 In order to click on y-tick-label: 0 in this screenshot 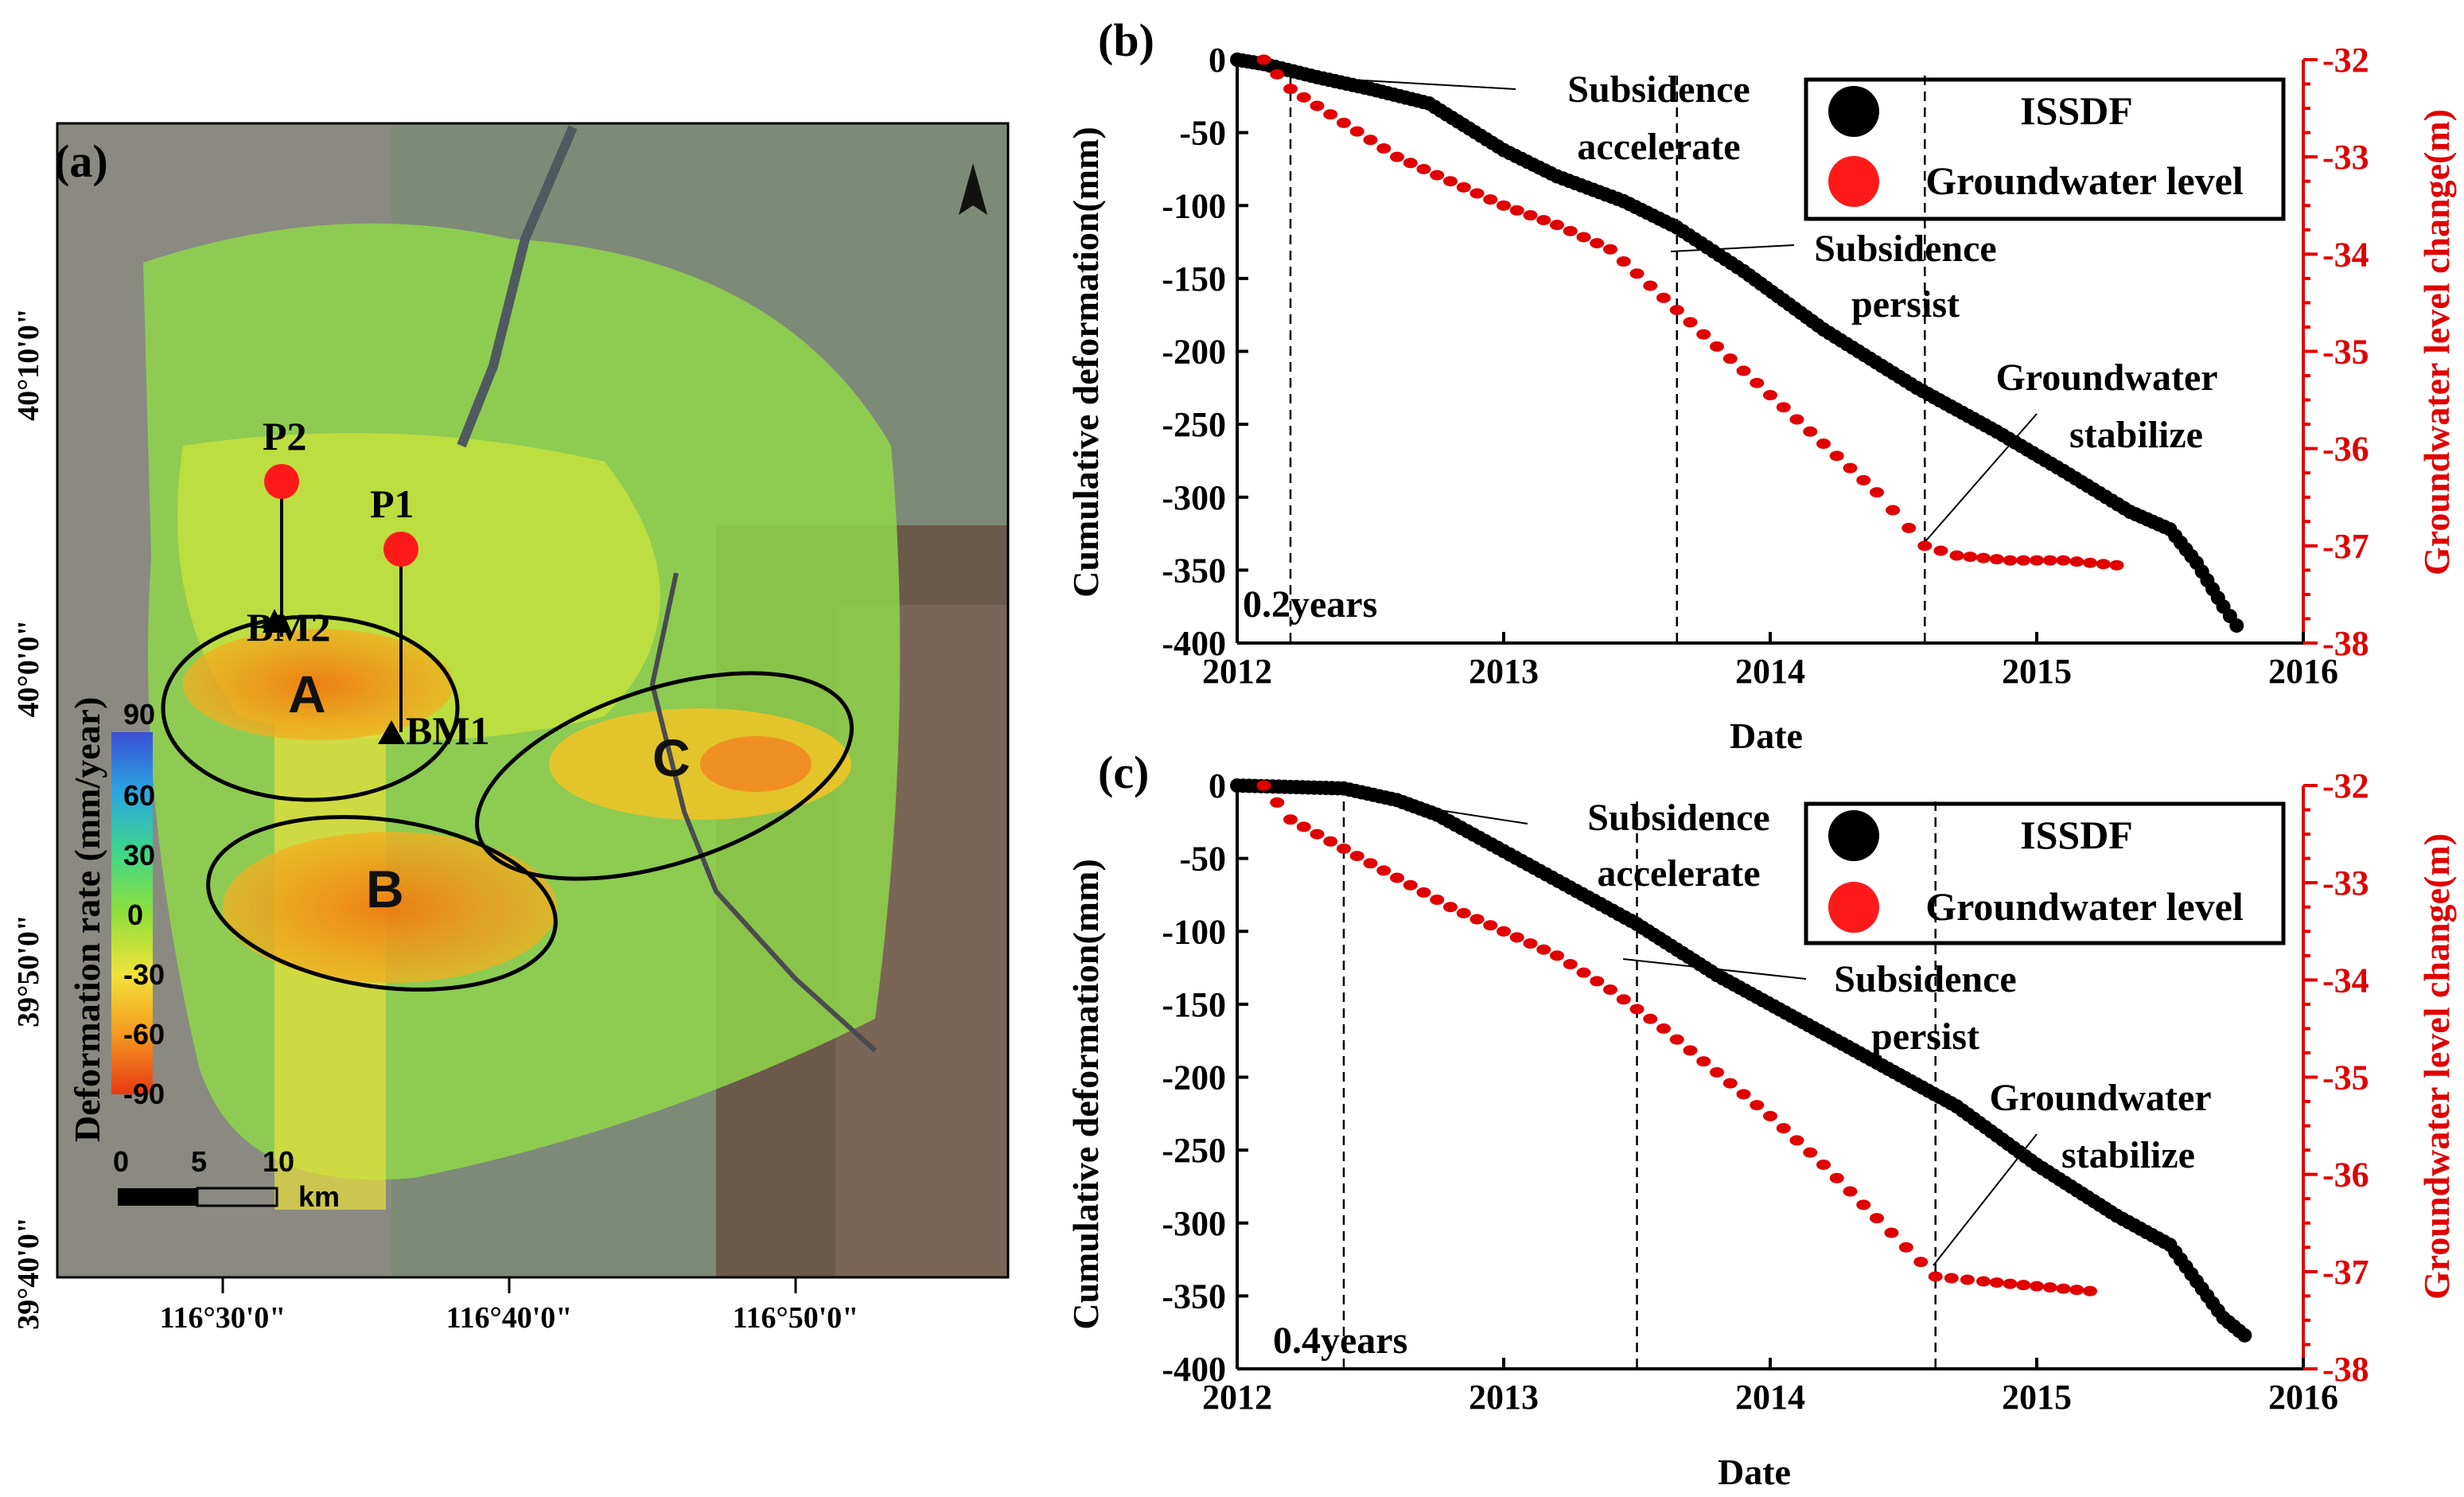, I will do `click(1217, 61)`.